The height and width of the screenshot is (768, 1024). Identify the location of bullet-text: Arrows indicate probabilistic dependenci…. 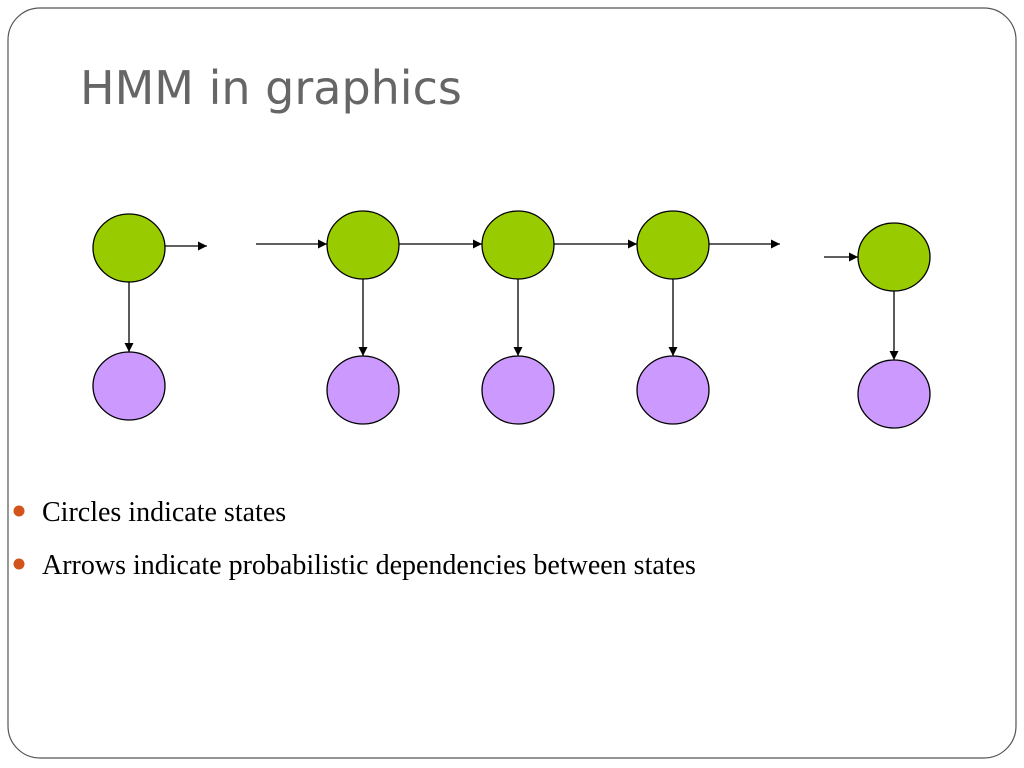
(369, 565).